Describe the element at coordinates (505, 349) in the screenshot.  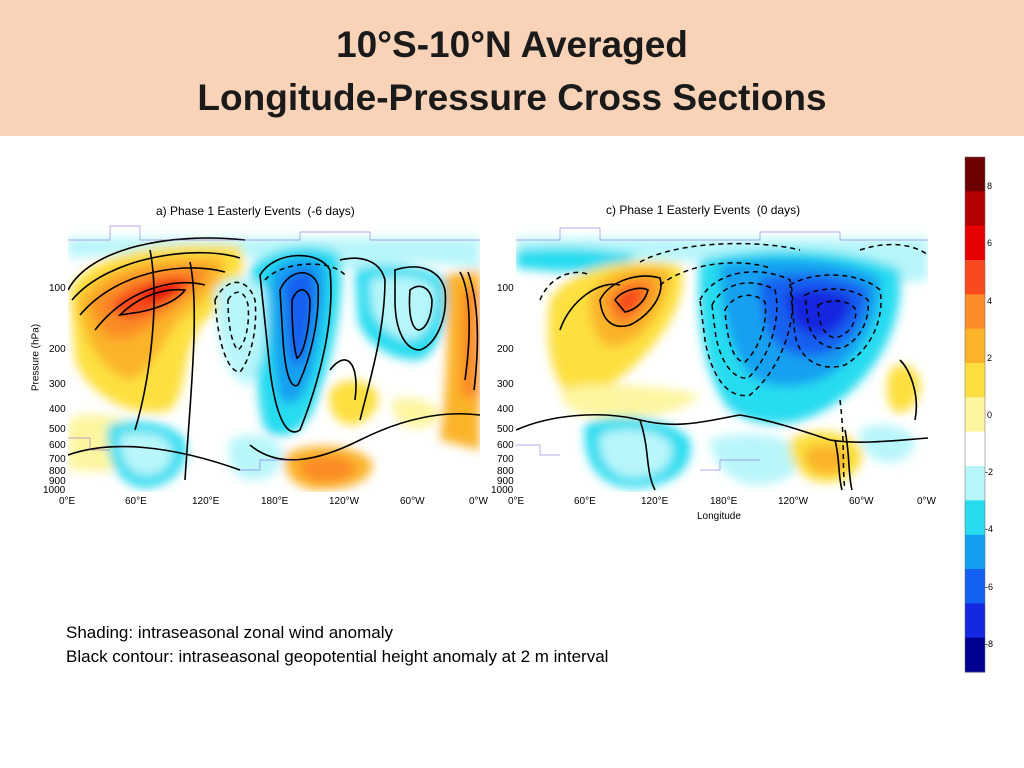
I see `panel-c-ytick: 200` at that location.